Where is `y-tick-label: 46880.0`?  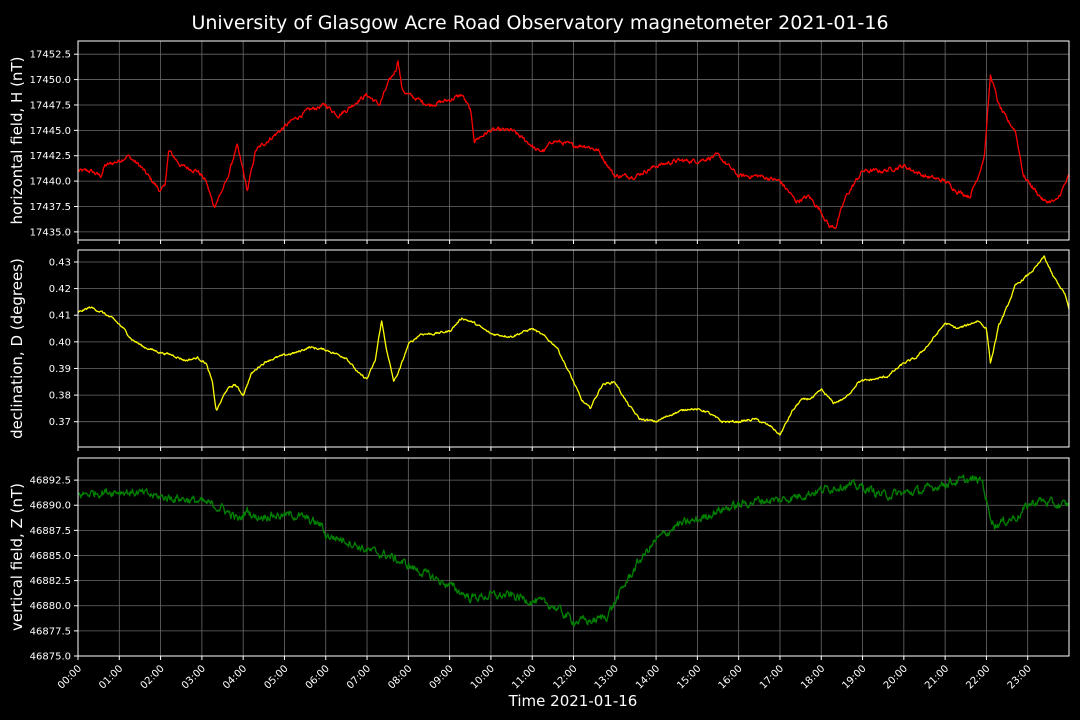
y-tick-label: 46880.0 is located at coordinates (50, 606).